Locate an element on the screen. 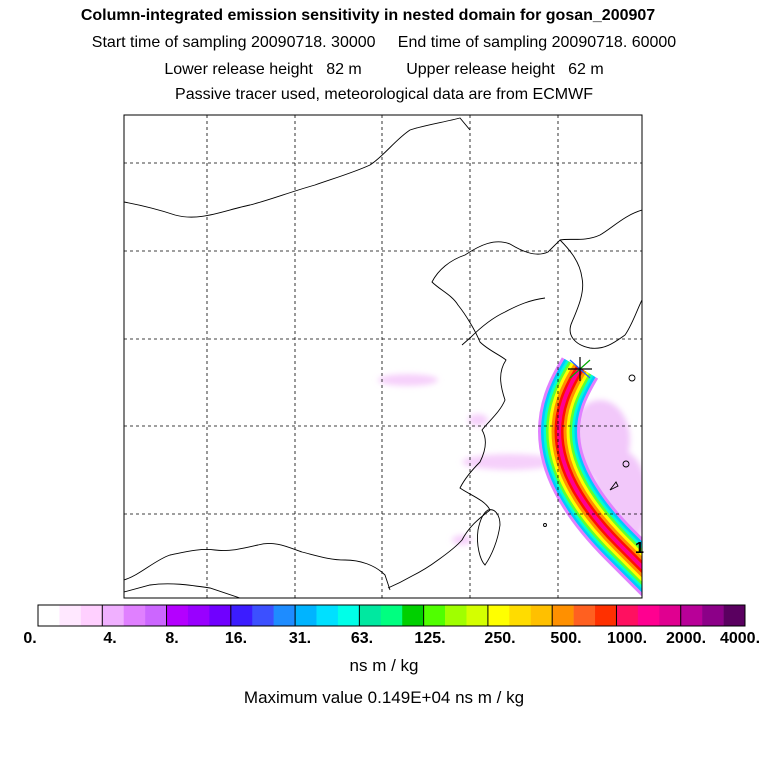 This screenshot has height=768, width=768. receptor-marker is located at coordinates (580, 369).